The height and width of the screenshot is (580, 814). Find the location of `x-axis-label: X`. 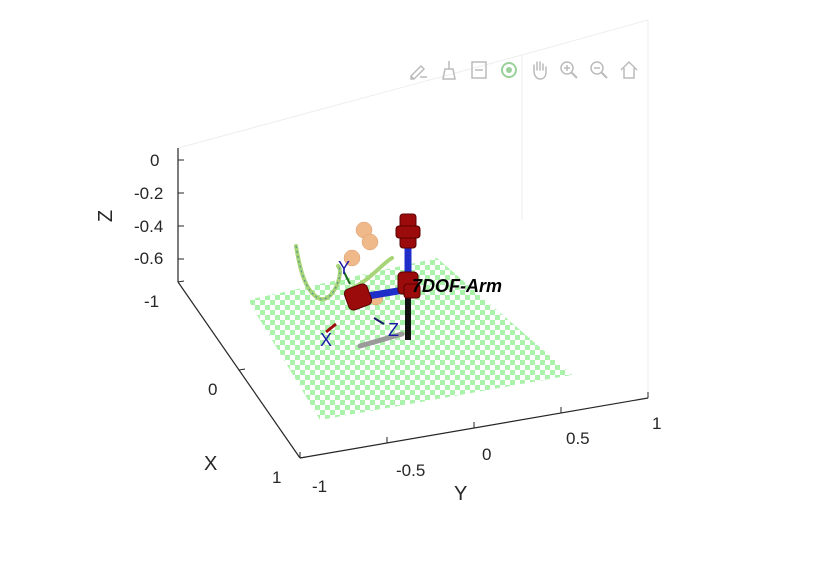

x-axis-label: X is located at coordinates (210, 464).